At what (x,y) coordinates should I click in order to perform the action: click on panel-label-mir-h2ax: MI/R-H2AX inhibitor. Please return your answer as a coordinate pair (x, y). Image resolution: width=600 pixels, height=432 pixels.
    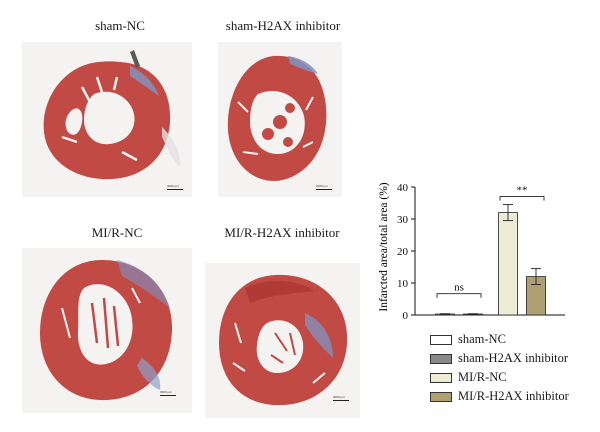
    Looking at the image, I should click on (282, 232).